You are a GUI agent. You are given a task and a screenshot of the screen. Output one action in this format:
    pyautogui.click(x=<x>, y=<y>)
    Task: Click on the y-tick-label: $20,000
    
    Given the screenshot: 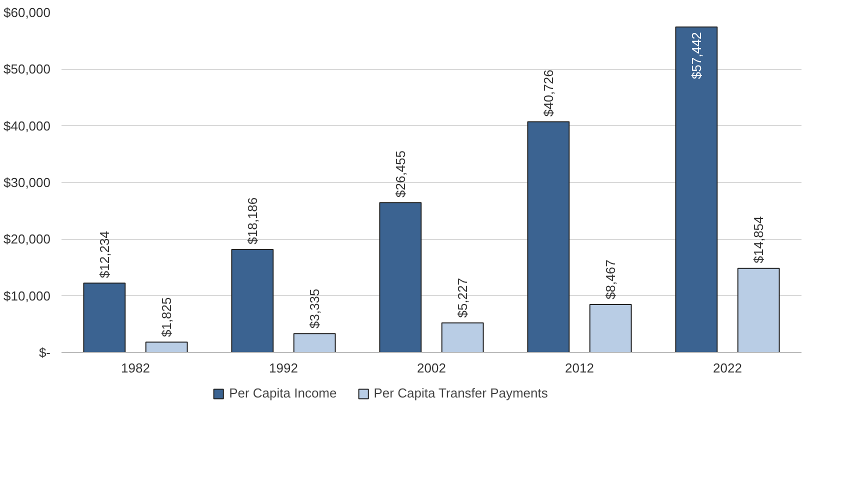 What is the action you would take?
    pyautogui.click(x=27, y=239)
    